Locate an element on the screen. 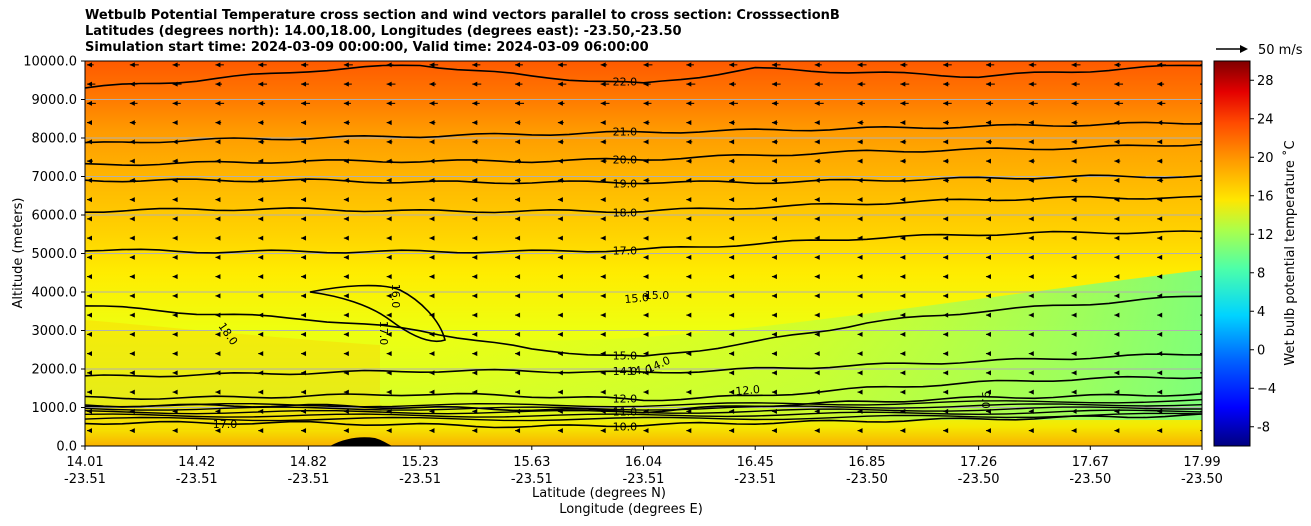 The image size is (1311, 526). inline-contour-label: 17.0 is located at coordinates (225, 424).